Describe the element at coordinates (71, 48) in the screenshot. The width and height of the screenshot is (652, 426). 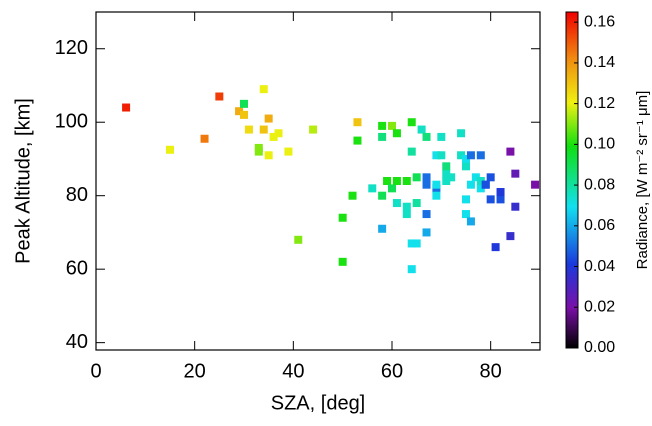
I see `y-tick-label: 120` at that location.